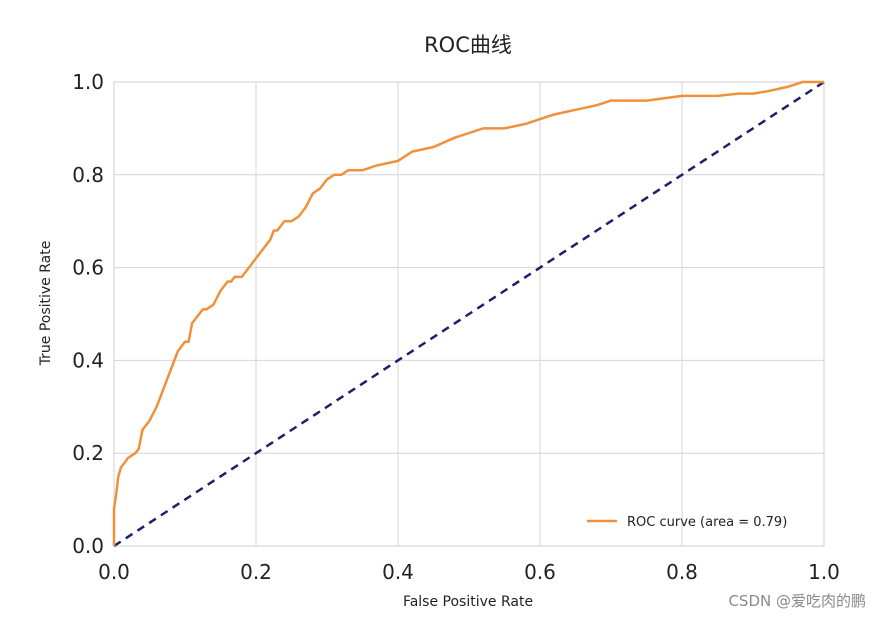 Image resolution: width=880 pixels, height=619 pixels. What do you see at coordinates (256, 572) in the screenshot?
I see `x-tick-label: 0.2` at bounding box center [256, 572].